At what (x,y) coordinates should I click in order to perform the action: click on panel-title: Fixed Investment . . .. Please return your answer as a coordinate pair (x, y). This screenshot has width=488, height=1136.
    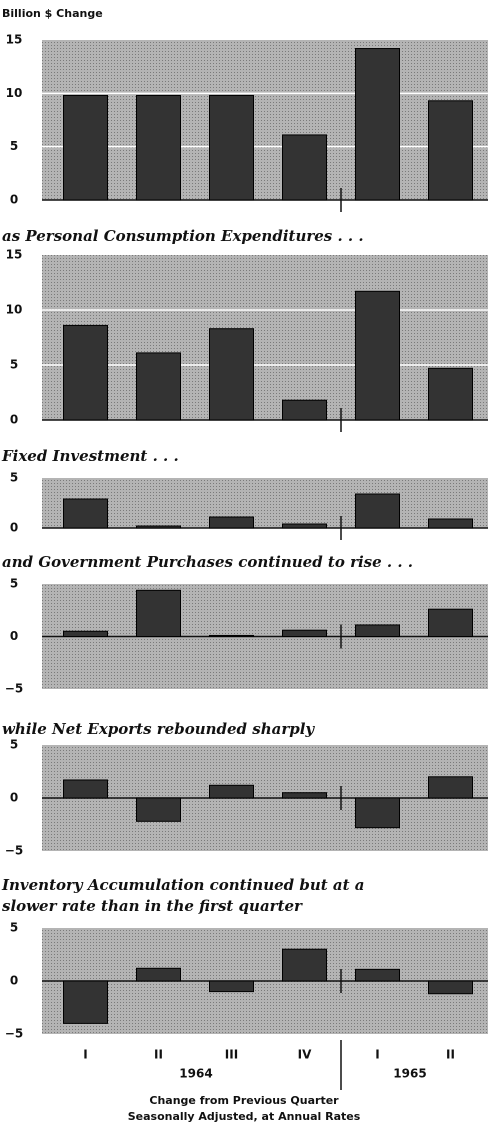
    Looking at the image, I should click on (90, 456).